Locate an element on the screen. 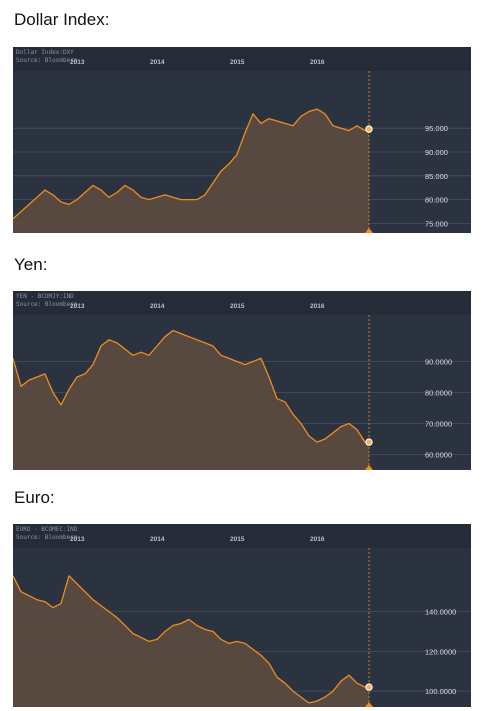 This screenshot has height=711, width=486. section-title-dollar: Dollar Index: is located at coordinates (62, 19).